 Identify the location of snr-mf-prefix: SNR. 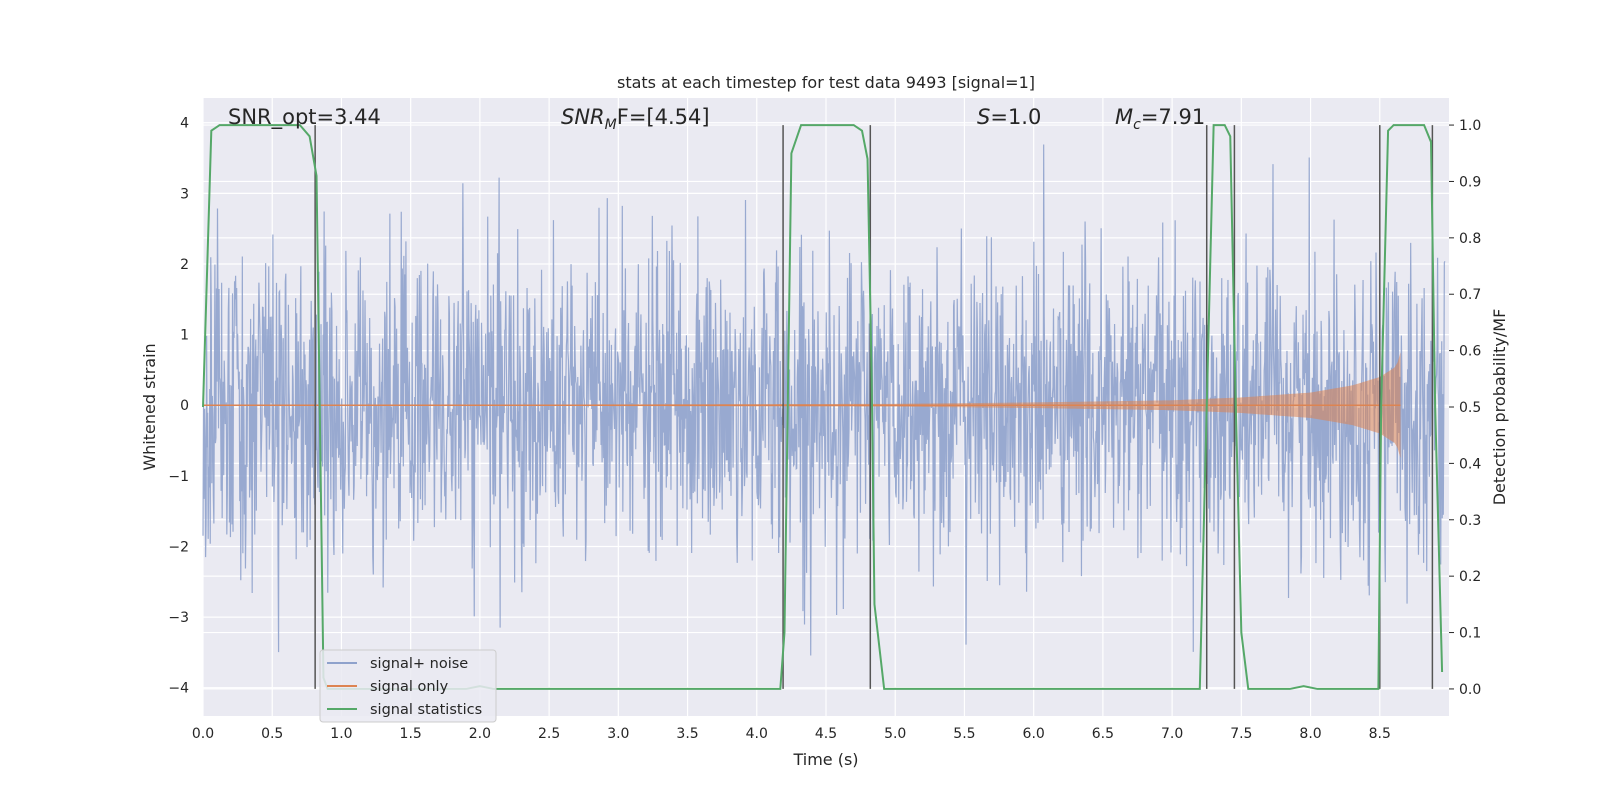
(583, 117).